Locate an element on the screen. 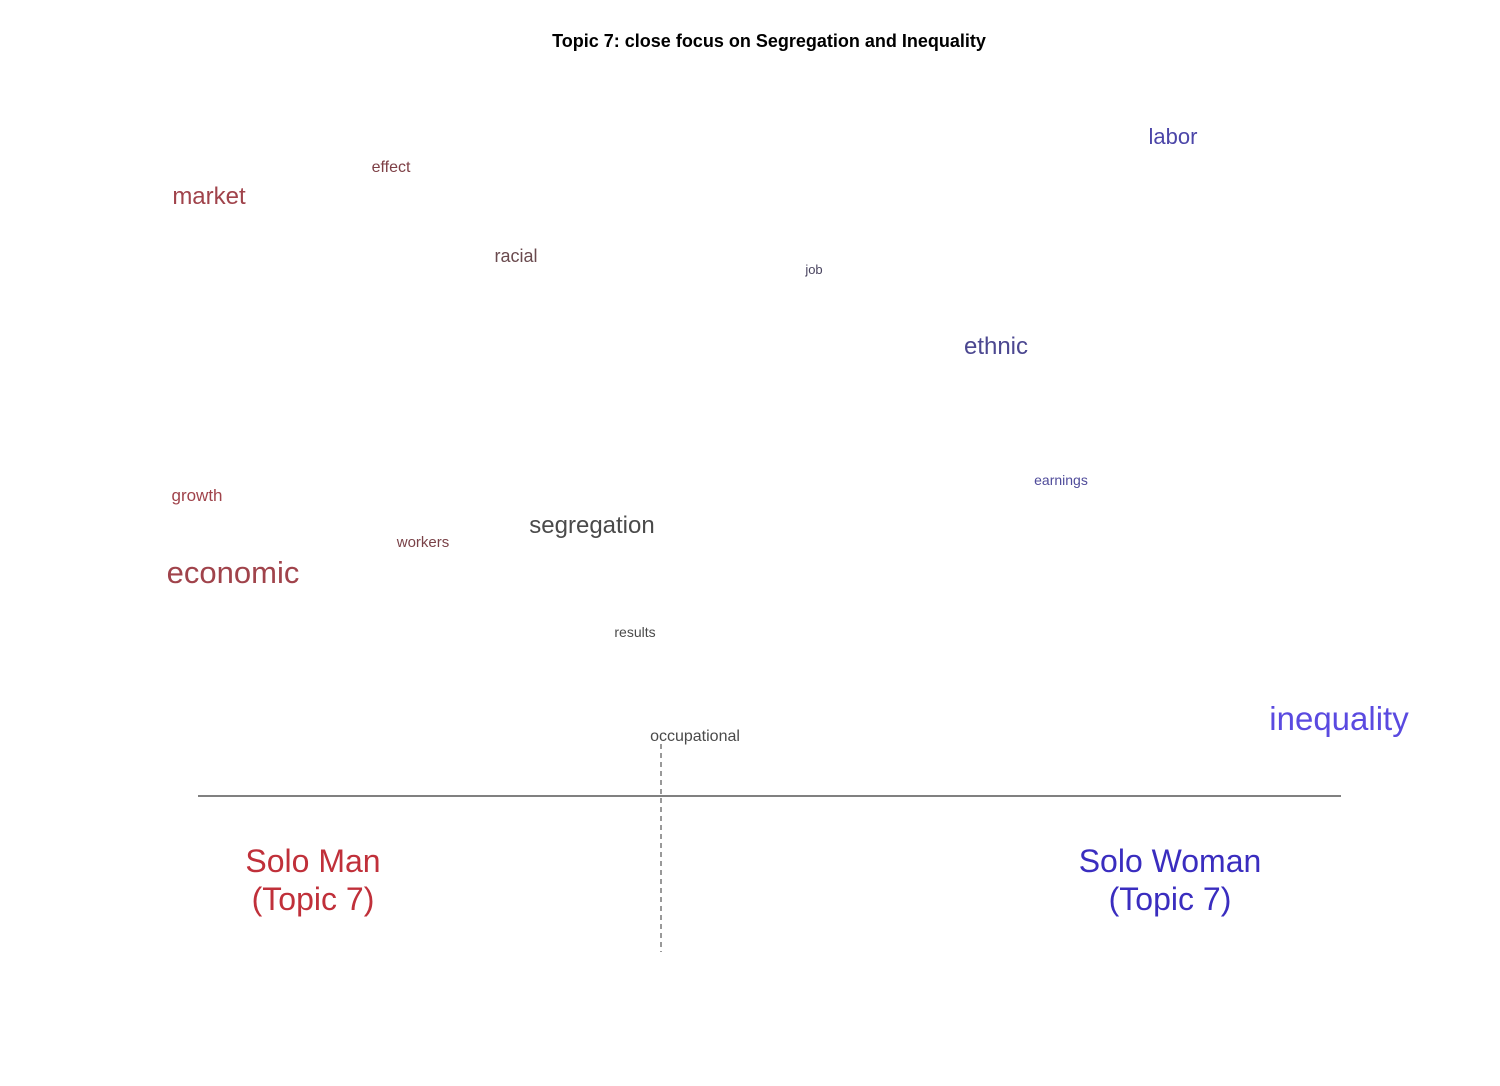 The image size is (1500, 1086). word-effect: effect is located at coordinates (391, 167).